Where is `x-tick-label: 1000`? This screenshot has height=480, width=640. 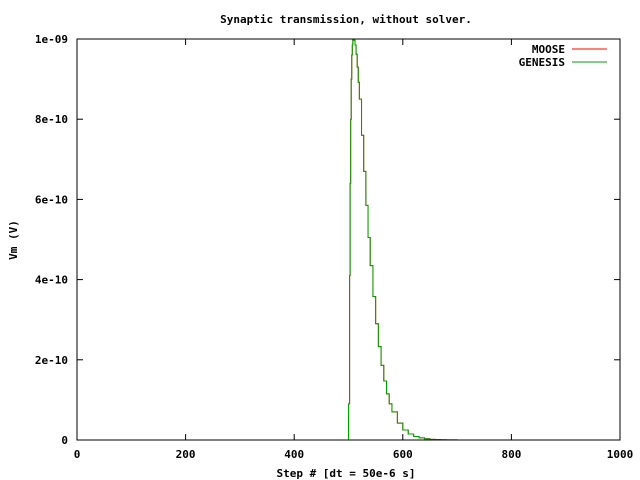
x-tick-label: 1000 is located at coordinates (620, 454).